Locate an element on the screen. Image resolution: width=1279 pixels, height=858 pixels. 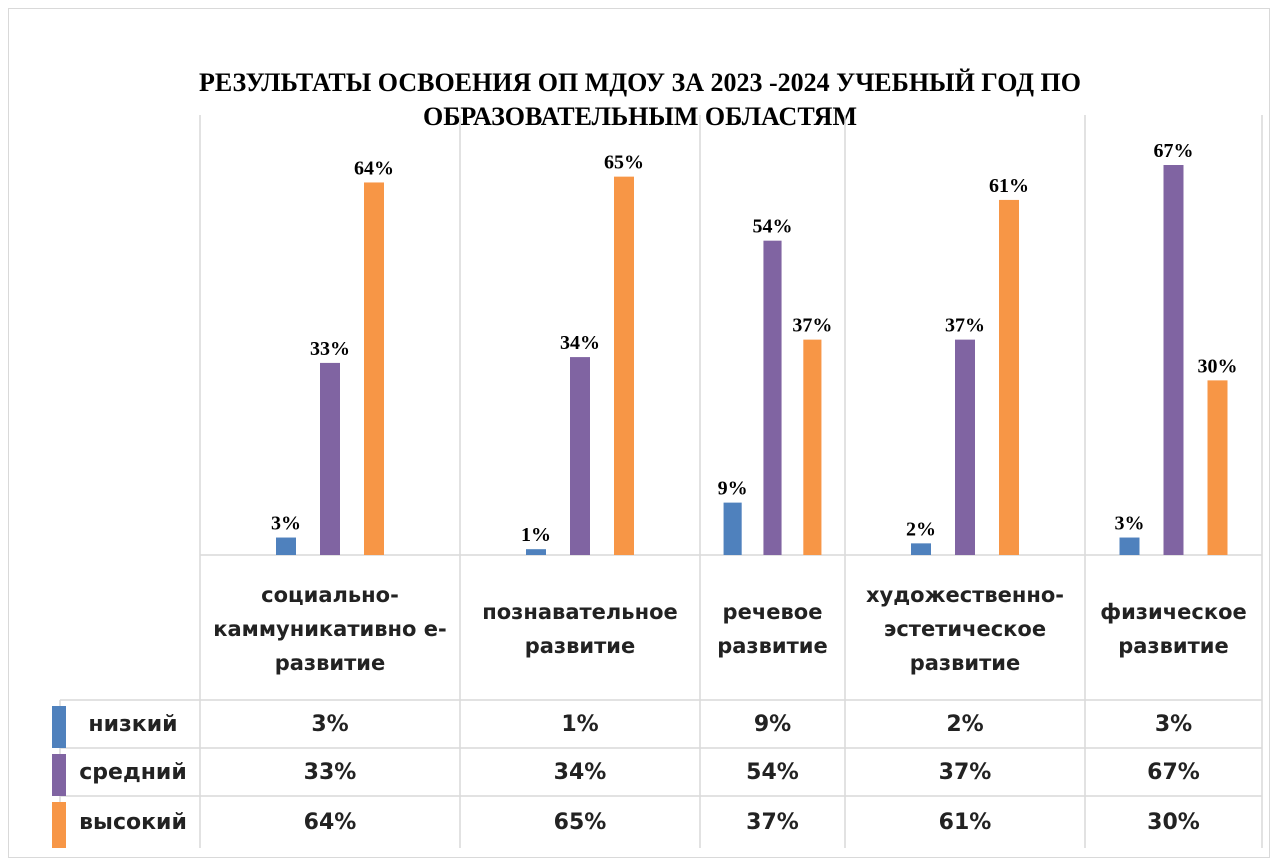
data-label: 1% is located at coordinates (536, 535).